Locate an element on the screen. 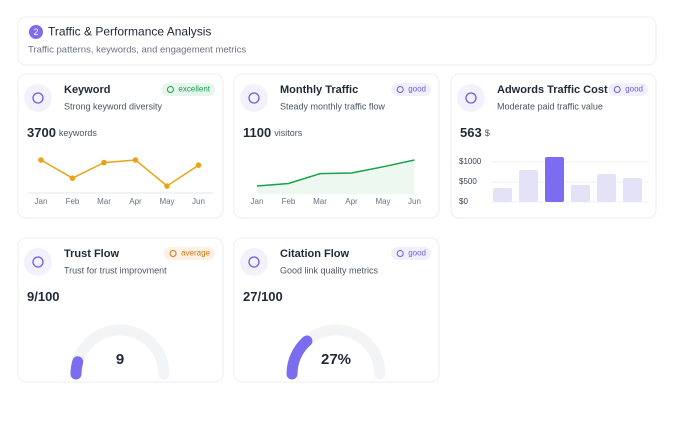 The width and height of the screenshot is (674, 436). card-description: Steady monthly traffic flow is located at coordinates (332, 106).